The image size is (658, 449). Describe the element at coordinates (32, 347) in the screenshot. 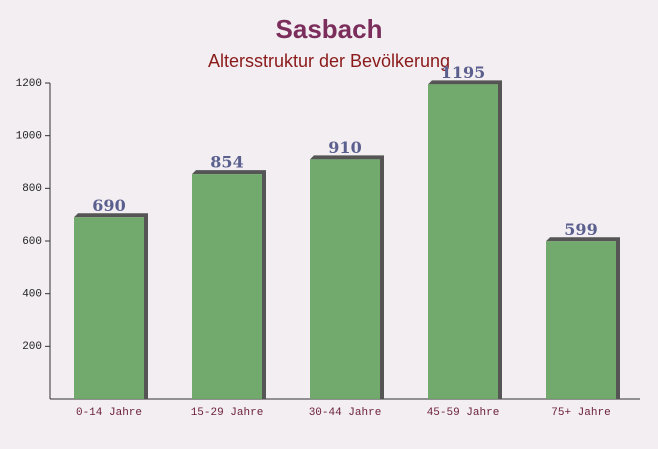

I see `y-tick-label: 200` at that location.